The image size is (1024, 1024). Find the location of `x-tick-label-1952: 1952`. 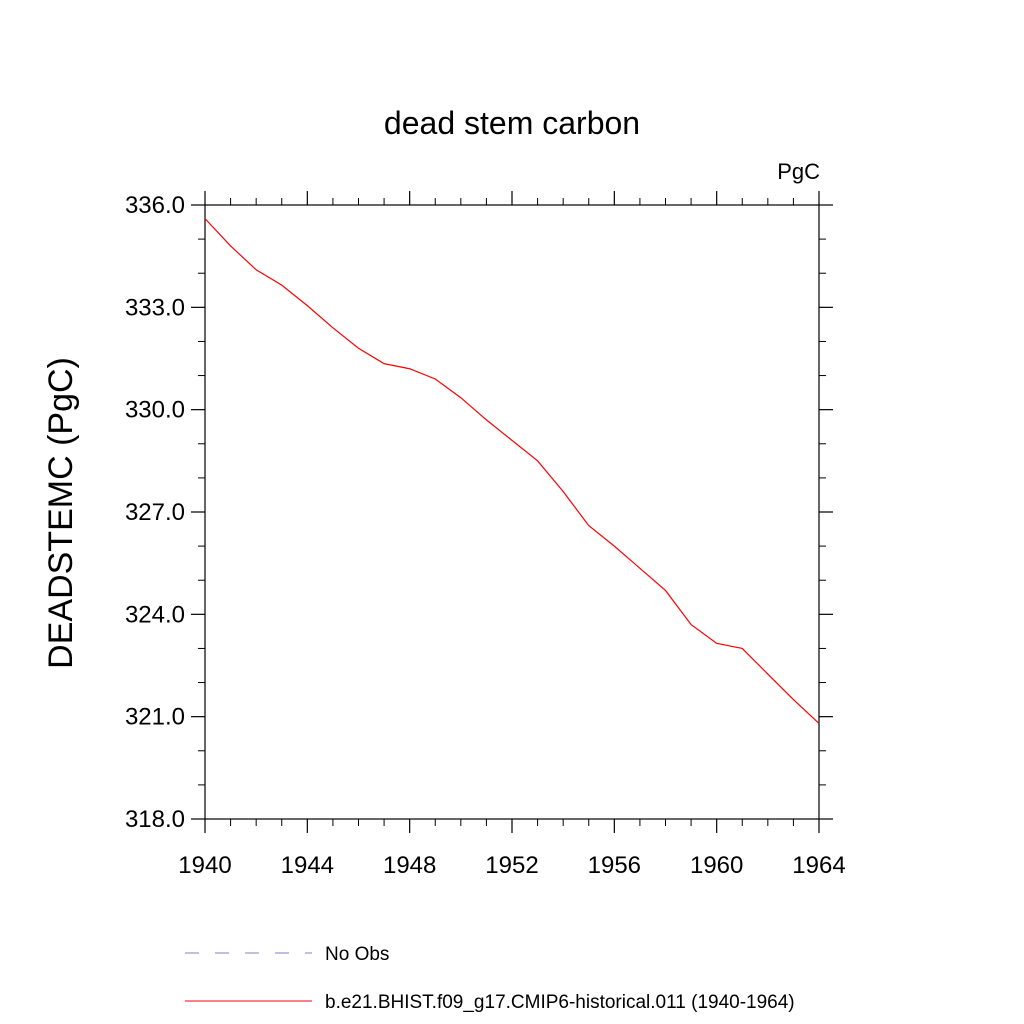

x-tick-label-1952: 1952 is located at coordinates (511, 865).